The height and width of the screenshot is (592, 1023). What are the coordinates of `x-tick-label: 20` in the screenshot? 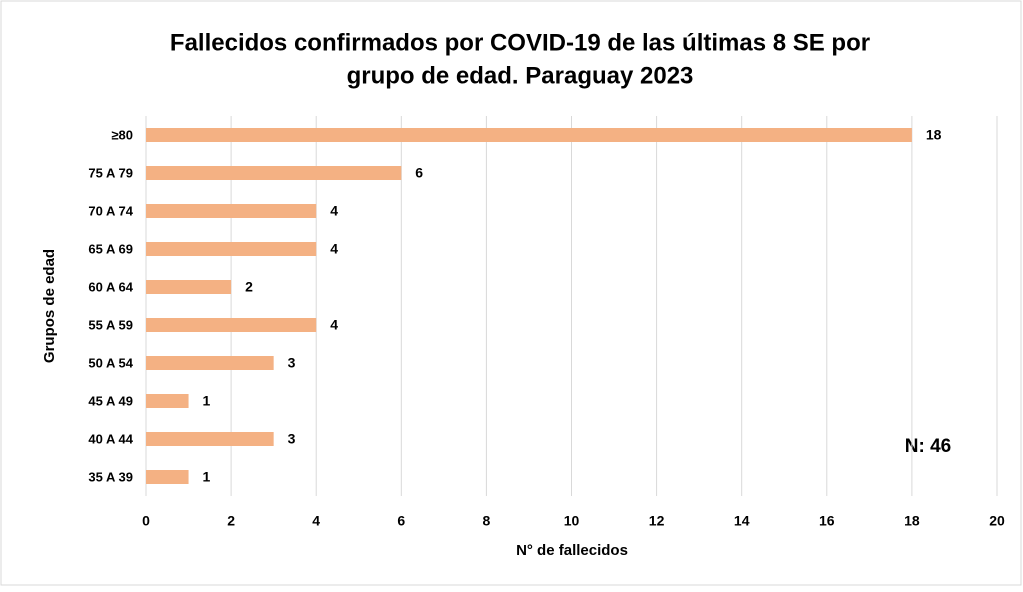 It's located at (997, 521).